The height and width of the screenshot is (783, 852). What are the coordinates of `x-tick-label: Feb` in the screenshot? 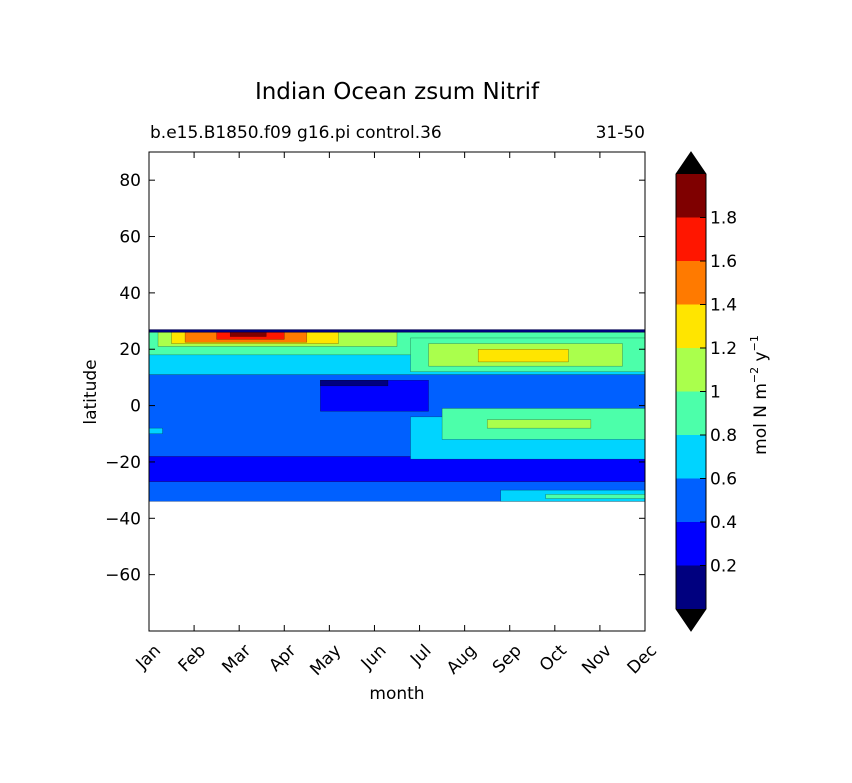 It's located at (192, 658).